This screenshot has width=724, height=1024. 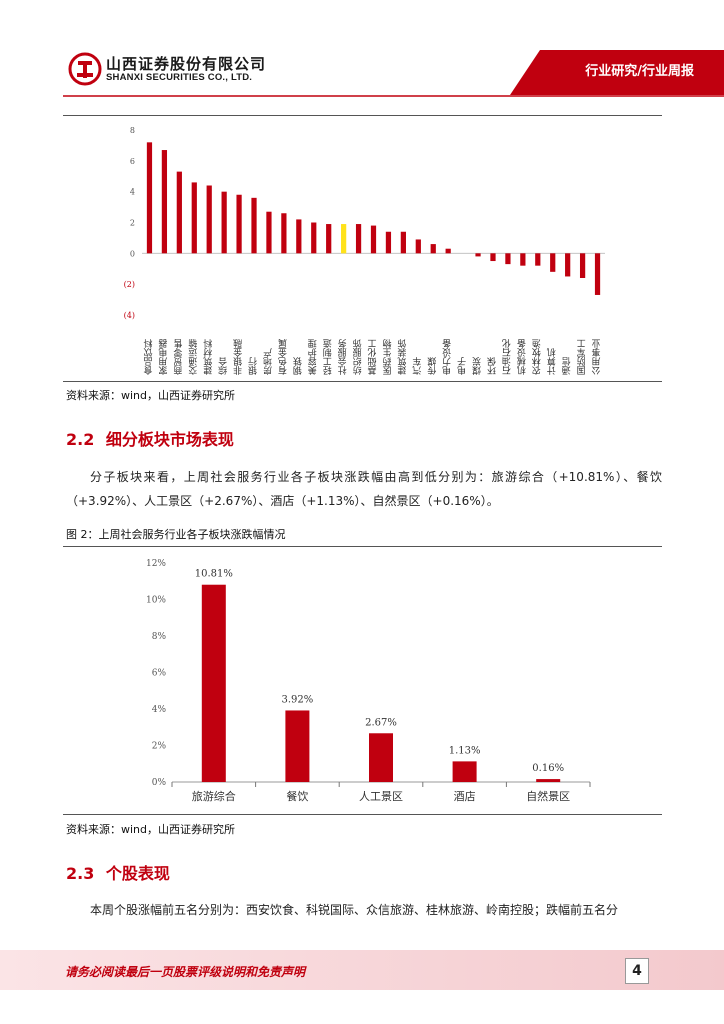 What do you see at coordinates (156, 564) in the screenshot?
I see `chart2-ytick-label: 12%` at bounding box center [156, 564].